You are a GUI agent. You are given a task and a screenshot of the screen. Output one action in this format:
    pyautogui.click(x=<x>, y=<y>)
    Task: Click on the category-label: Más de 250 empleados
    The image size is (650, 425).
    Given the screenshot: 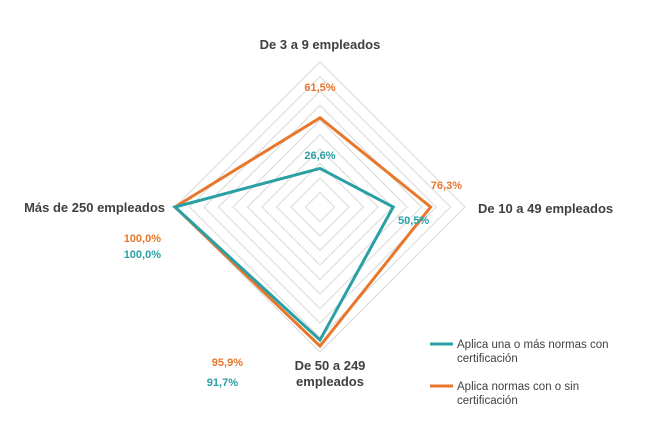 What is the action you would take?
    pyautogui.click(x=94, y=207)
    